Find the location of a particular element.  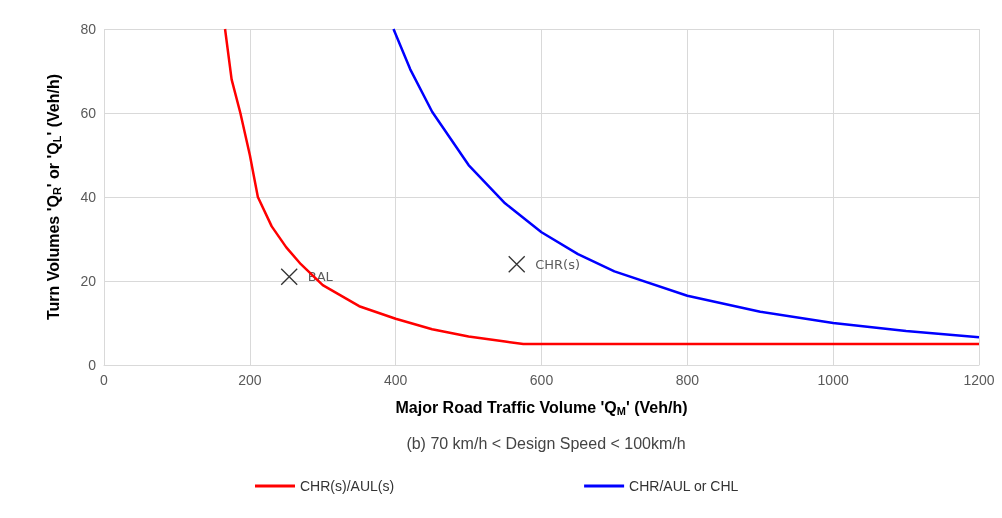

y-tick-label: 0 is located at coordinates (92, 365).